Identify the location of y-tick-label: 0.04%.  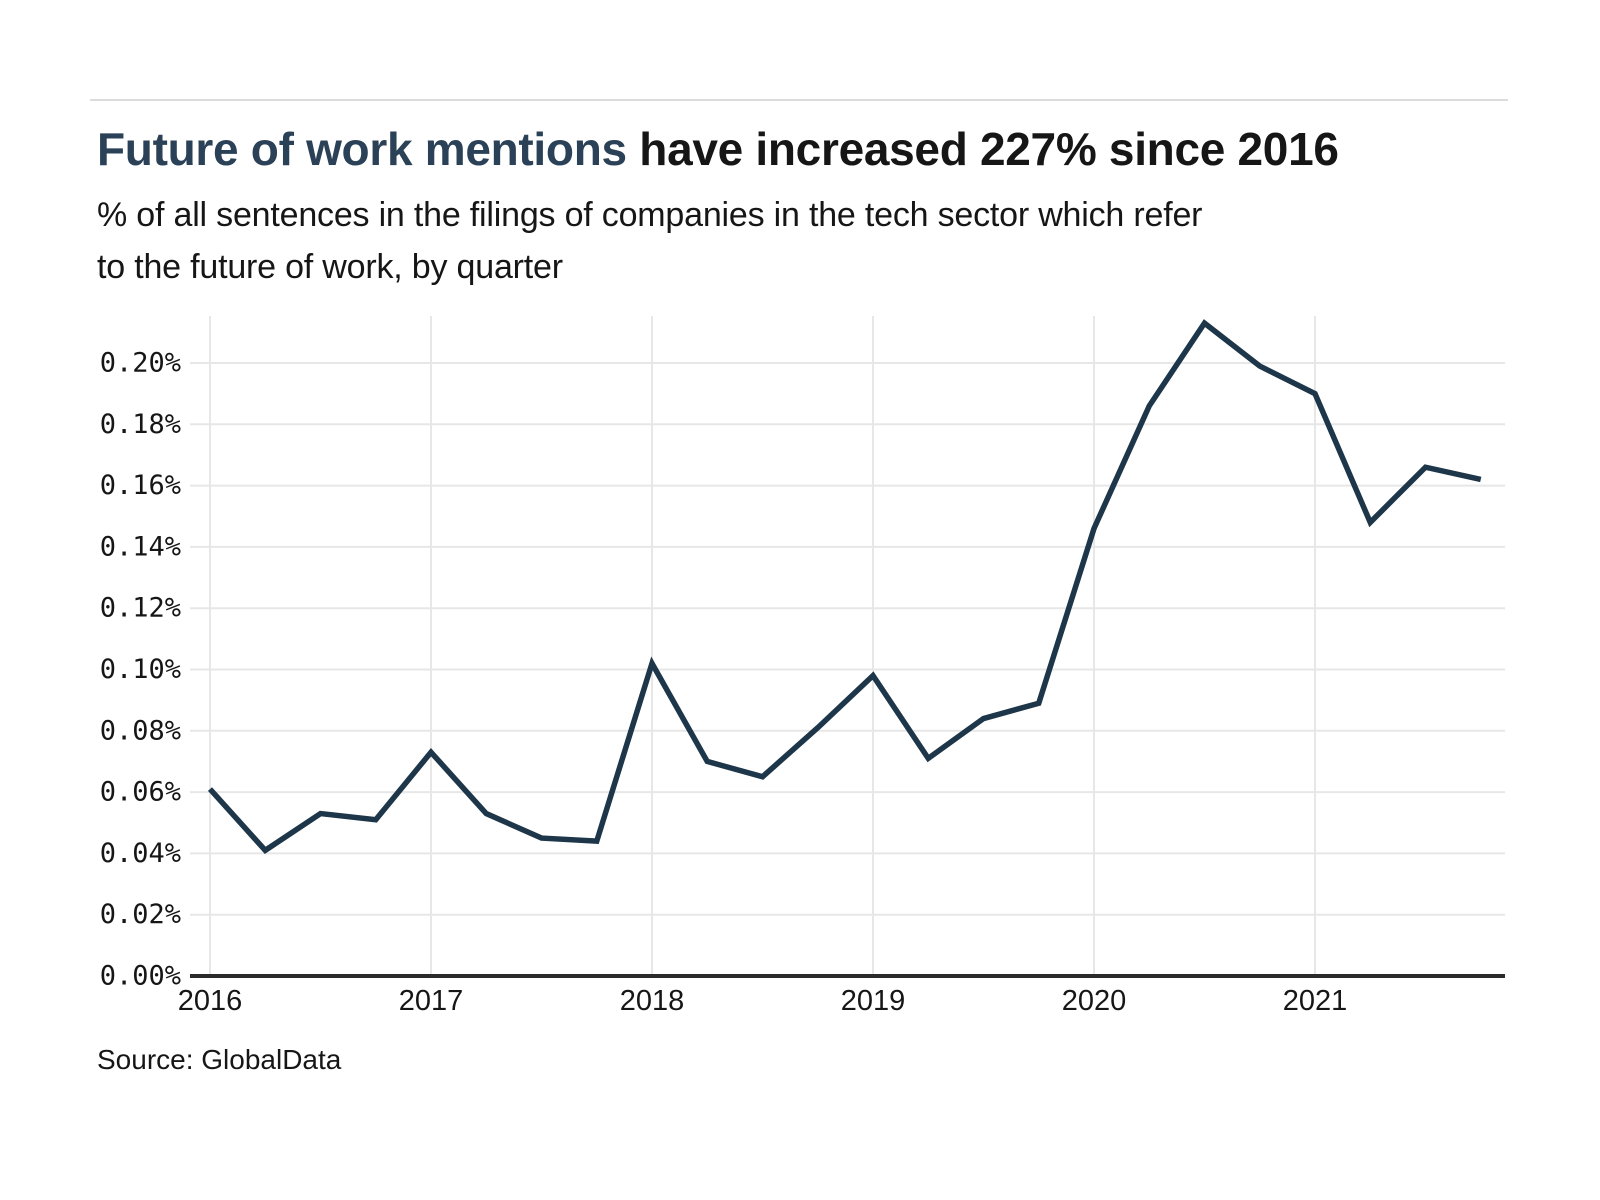
(140, 853).